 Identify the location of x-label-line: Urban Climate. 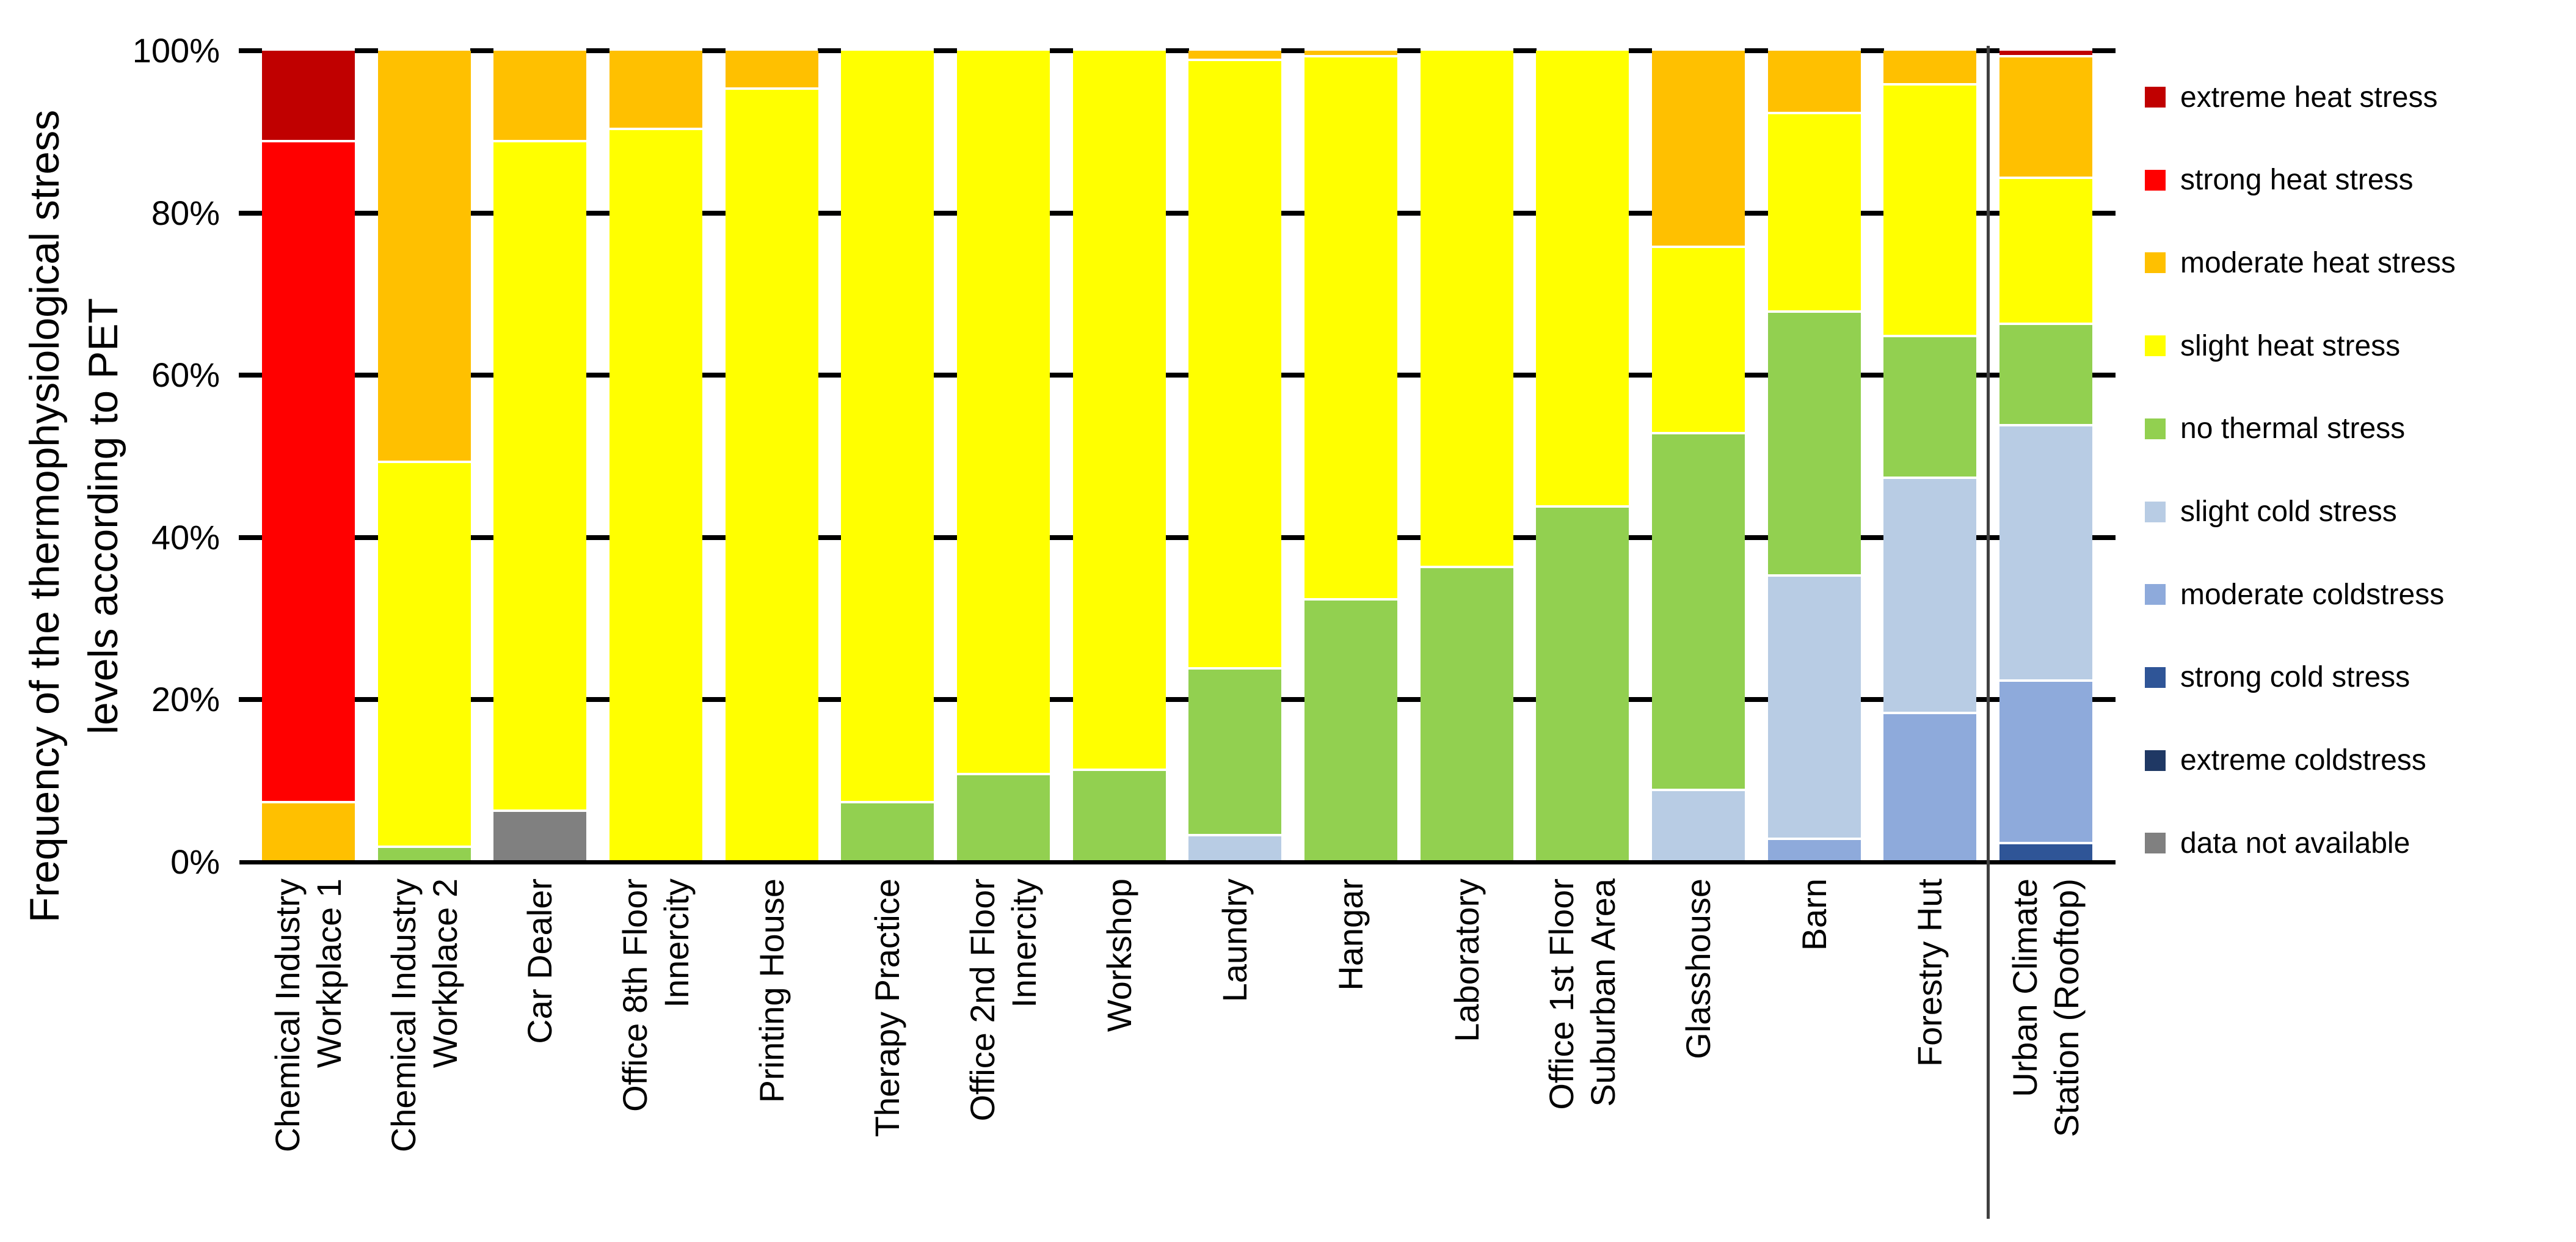
(2025, 988).